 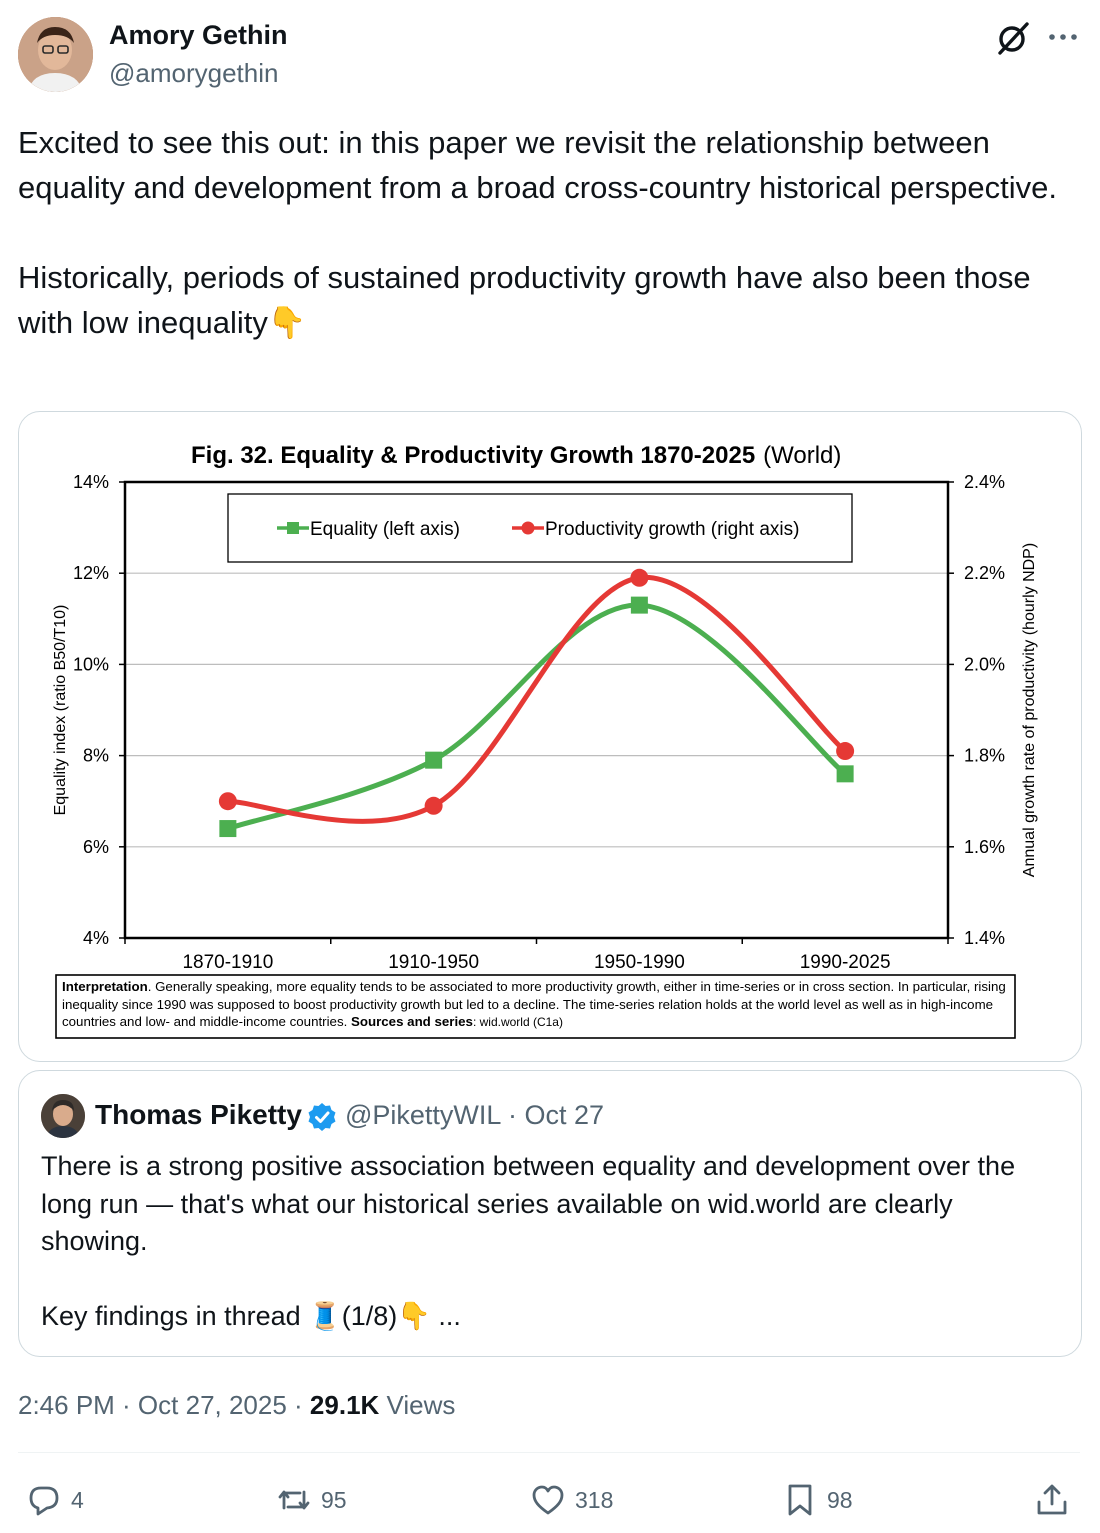 I want to click on repost-icon, so click(x=294, y=1500).